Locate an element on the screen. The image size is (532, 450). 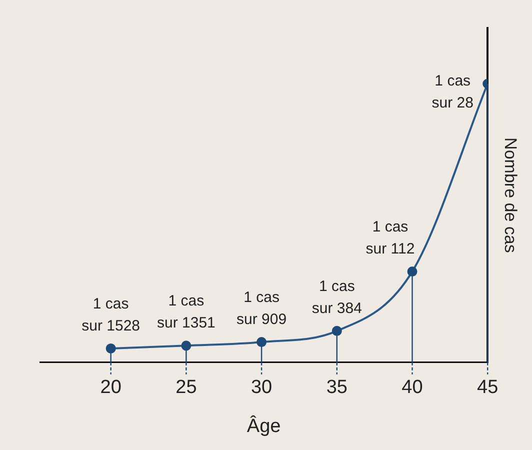
x-axis-title: Âge is located at coordinates (263, 425).